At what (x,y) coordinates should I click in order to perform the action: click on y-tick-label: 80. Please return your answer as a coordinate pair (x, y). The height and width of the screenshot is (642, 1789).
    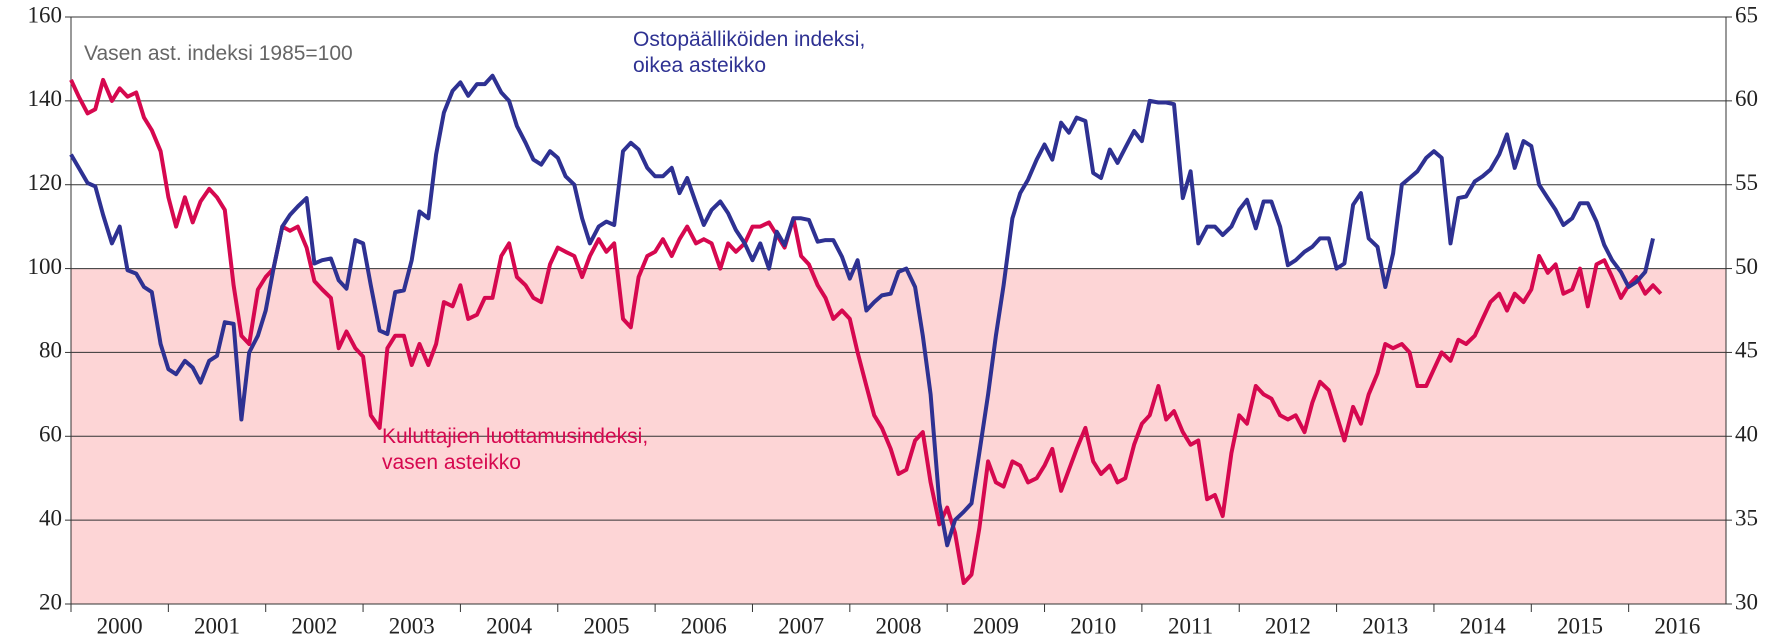
    Looking at the image, I should click on (50, 350).